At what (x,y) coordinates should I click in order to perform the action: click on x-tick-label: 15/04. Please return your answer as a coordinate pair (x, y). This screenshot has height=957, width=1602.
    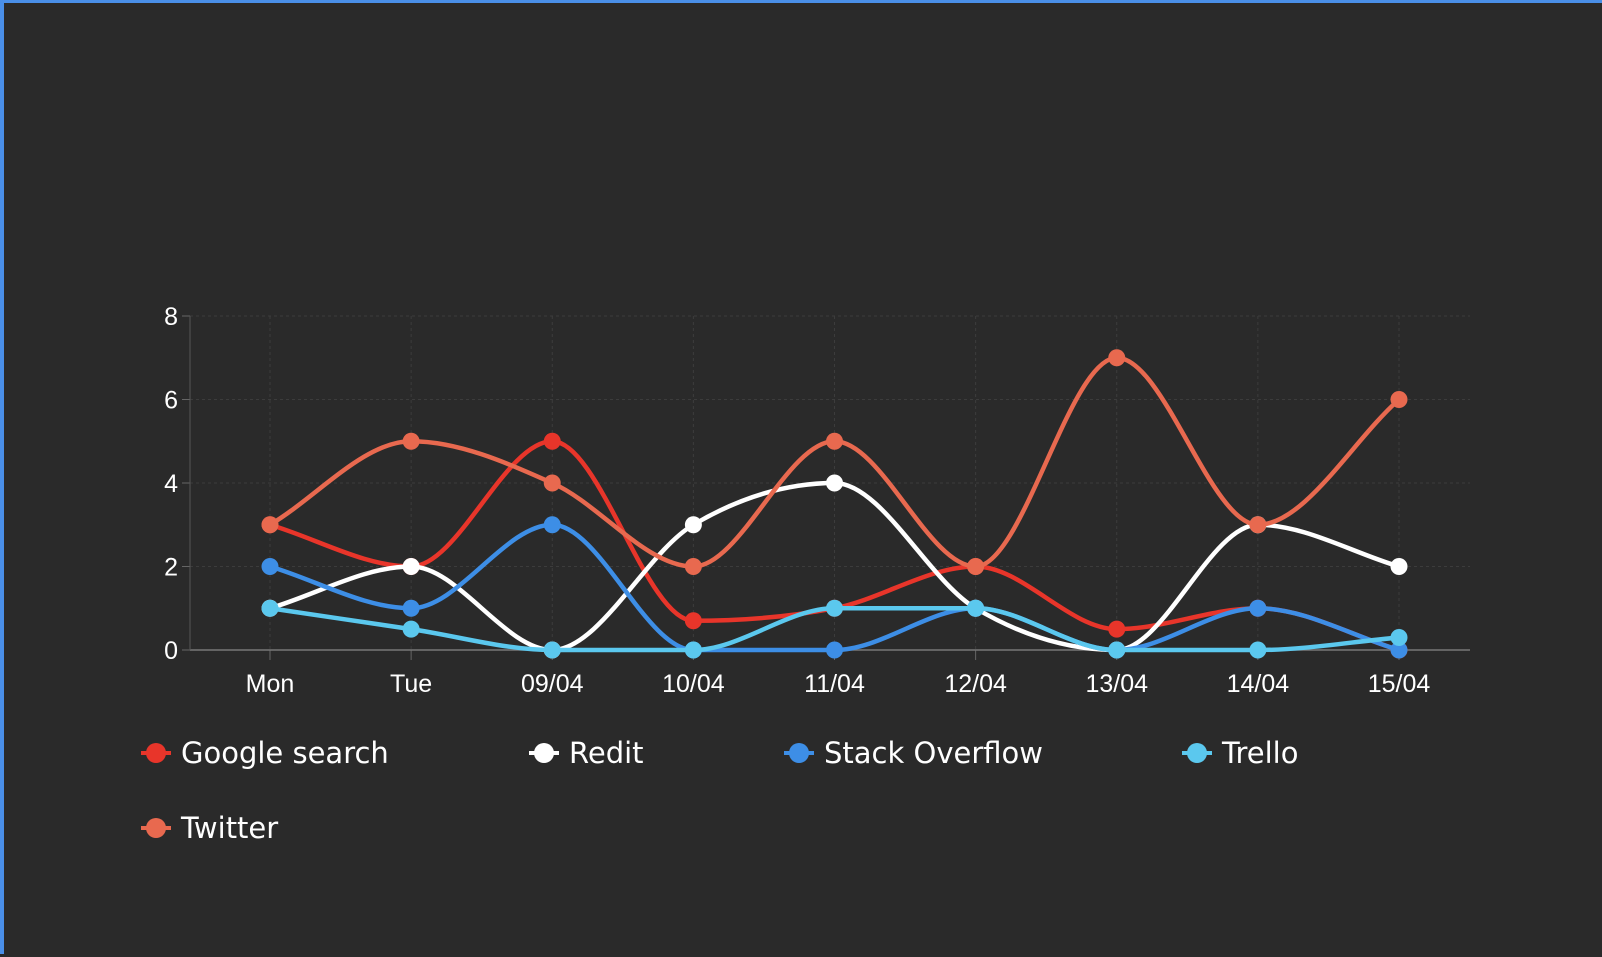
    Looking at the image, I should click on (1399, 684).